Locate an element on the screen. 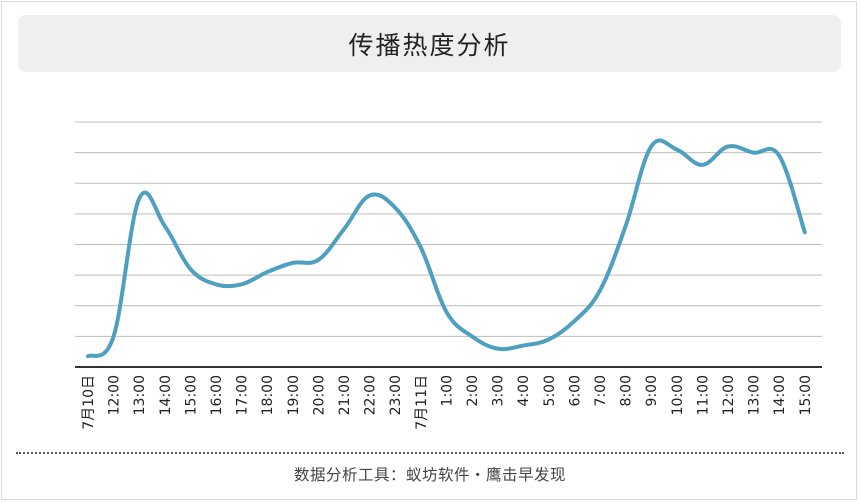 This screenshot has width=860, height=503. chart-title: 传播热度分析 is located at coordinates (429, 43).